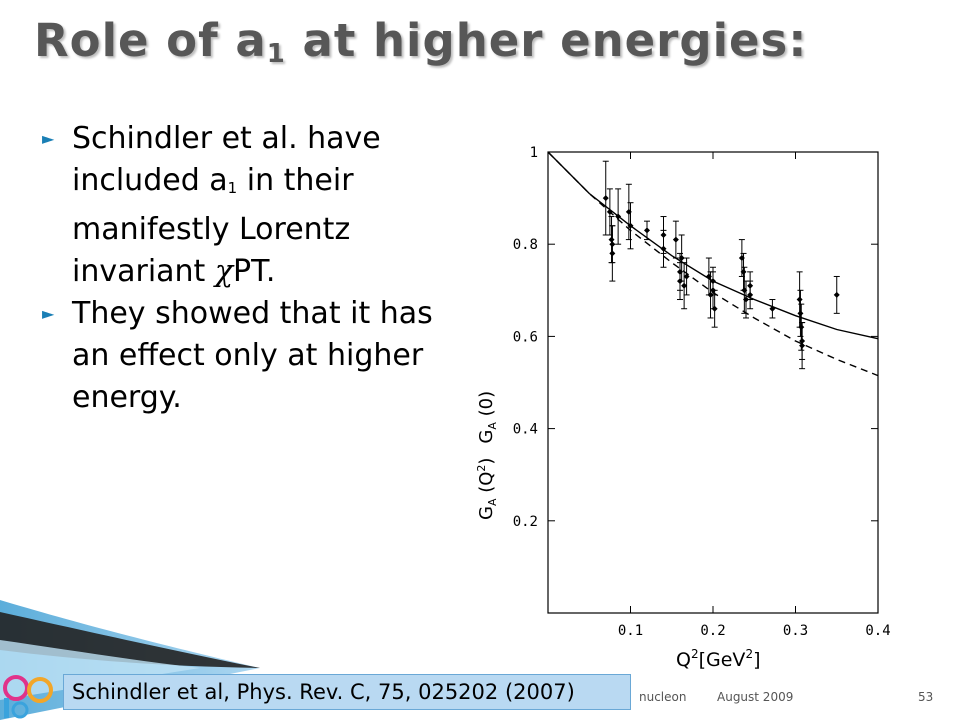 The width and height of the screenshot is (960, 720). Describe the element at coordinates (663, 697) in the screenshot. I see `footer-text: nucleon` at that location.